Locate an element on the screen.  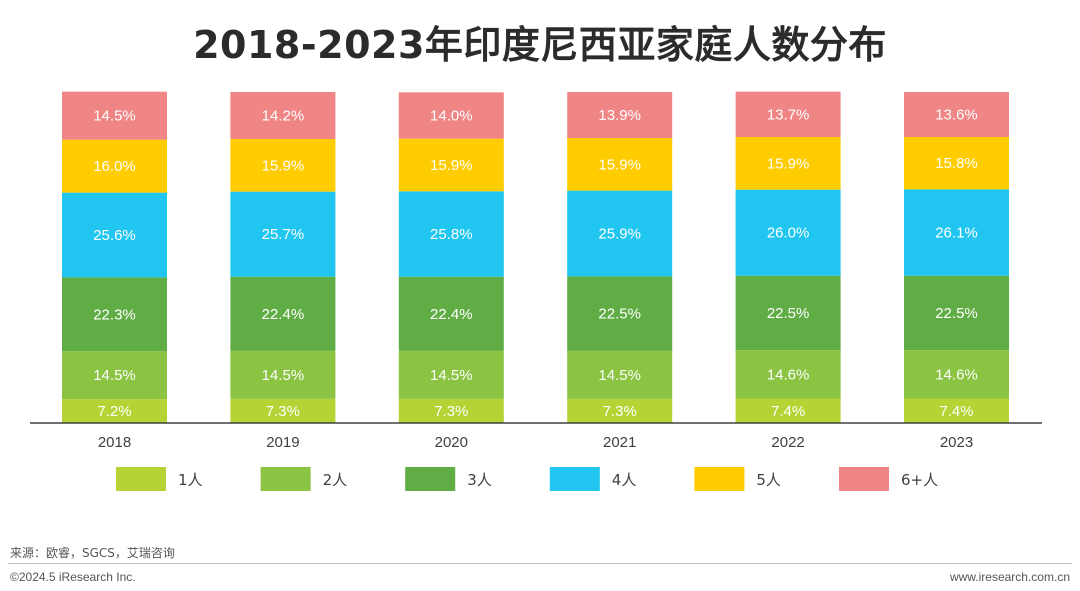
legend-label: 1人 is located at coordinates (190, 480).